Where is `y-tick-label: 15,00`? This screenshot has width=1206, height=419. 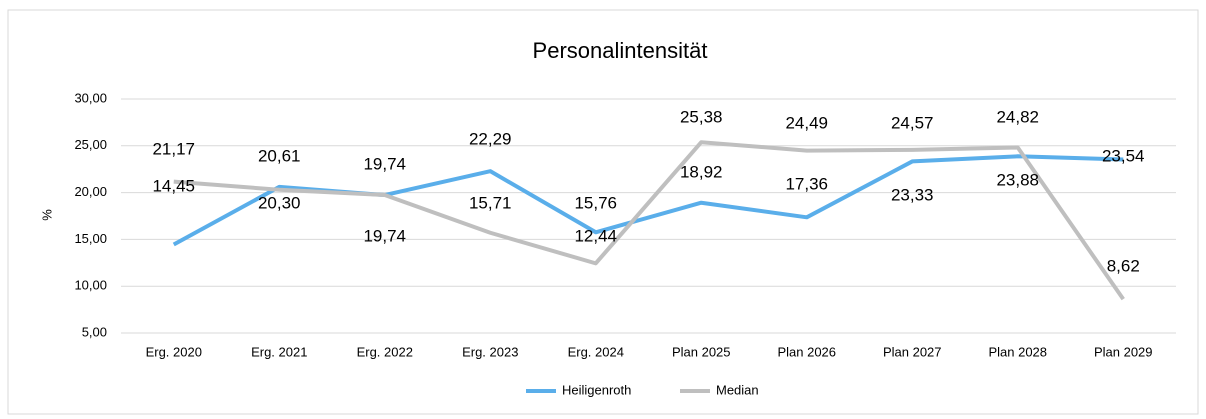
y-tick-label: 15,00 is located at coordinates (90, 238).